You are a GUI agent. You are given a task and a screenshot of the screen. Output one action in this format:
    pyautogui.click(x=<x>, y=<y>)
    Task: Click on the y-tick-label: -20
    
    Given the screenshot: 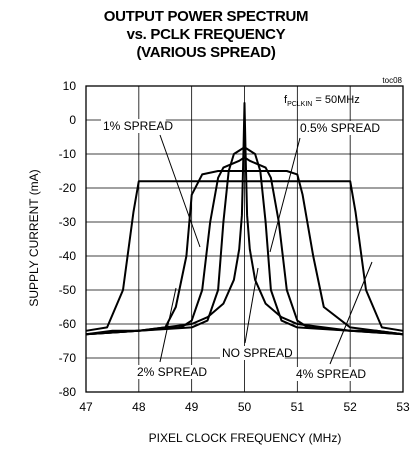 What is the action you would take?
    pyautogui.click(x=68, y=188)
    